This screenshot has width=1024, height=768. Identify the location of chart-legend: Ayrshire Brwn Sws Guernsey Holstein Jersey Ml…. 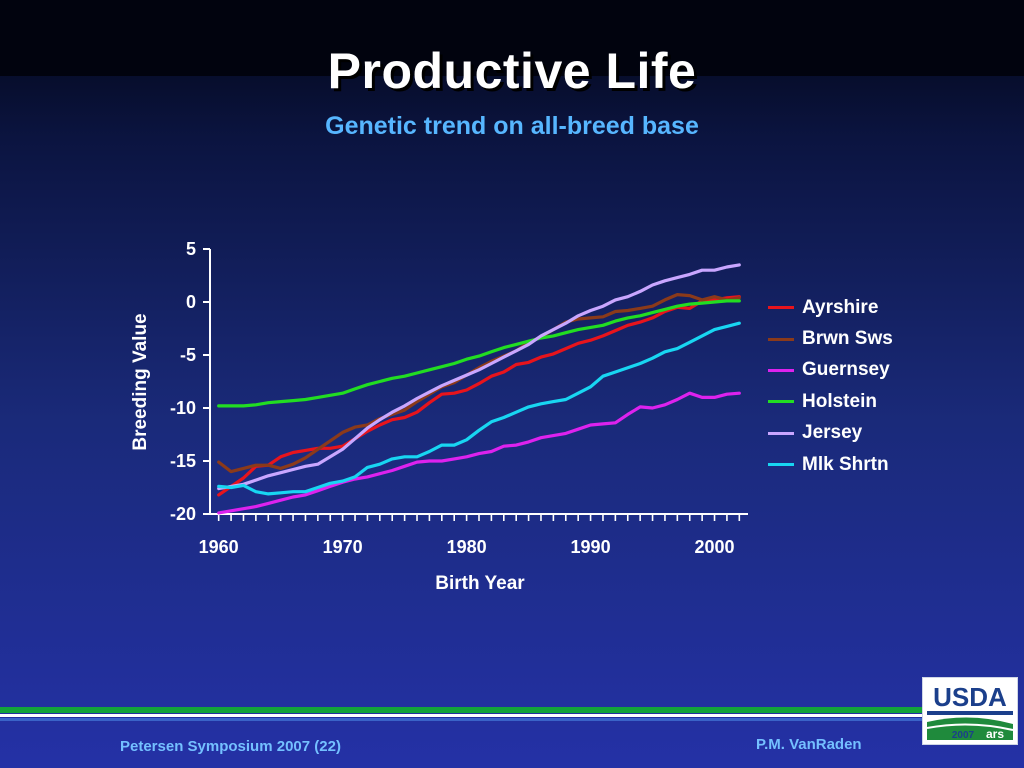
(830, 386).